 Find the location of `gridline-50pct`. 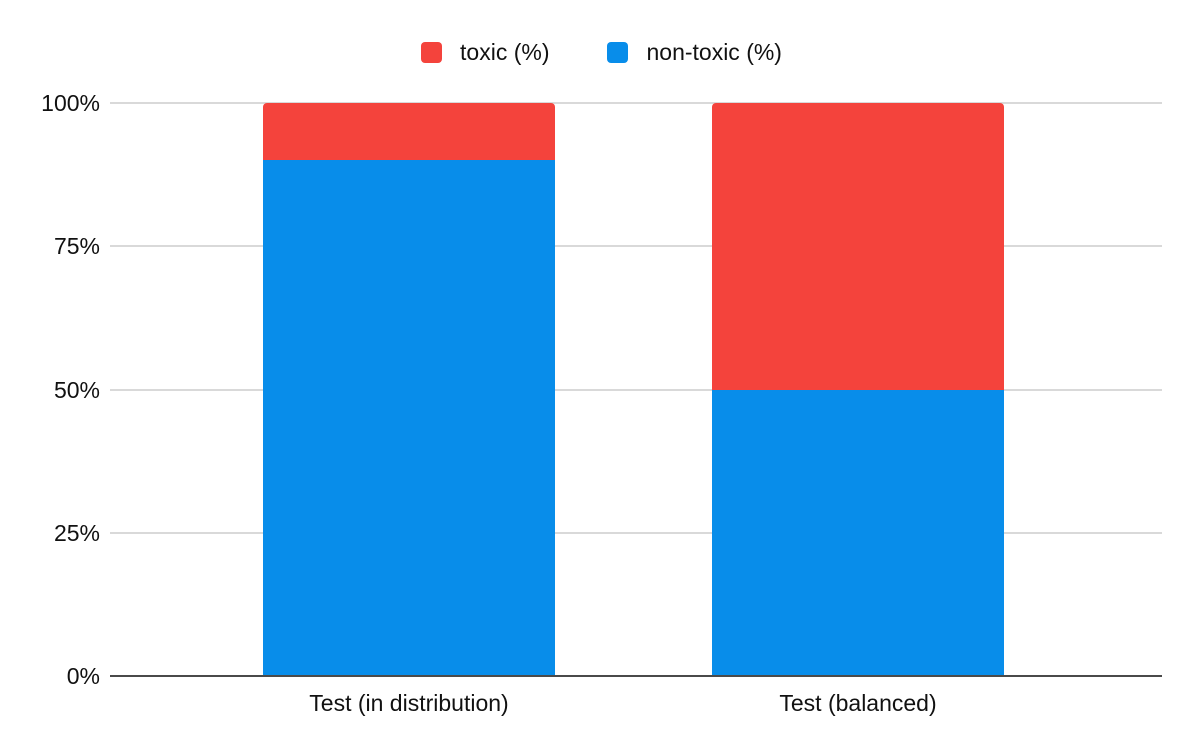

gridline-50pct is located at coordinates (636, 389).